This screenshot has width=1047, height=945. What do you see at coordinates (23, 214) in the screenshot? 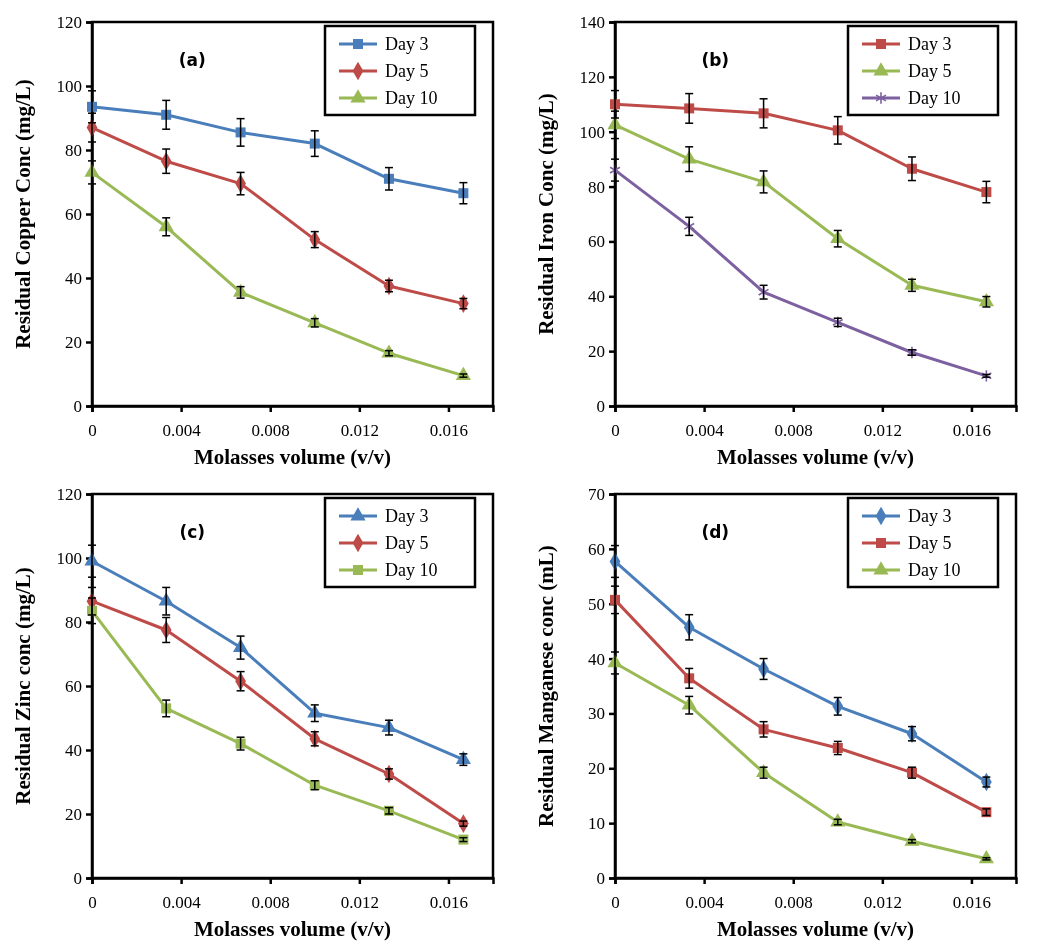
I see `y-axis-title: Residual Copper Conc (mg/L)` at bounding box center [23, 214].